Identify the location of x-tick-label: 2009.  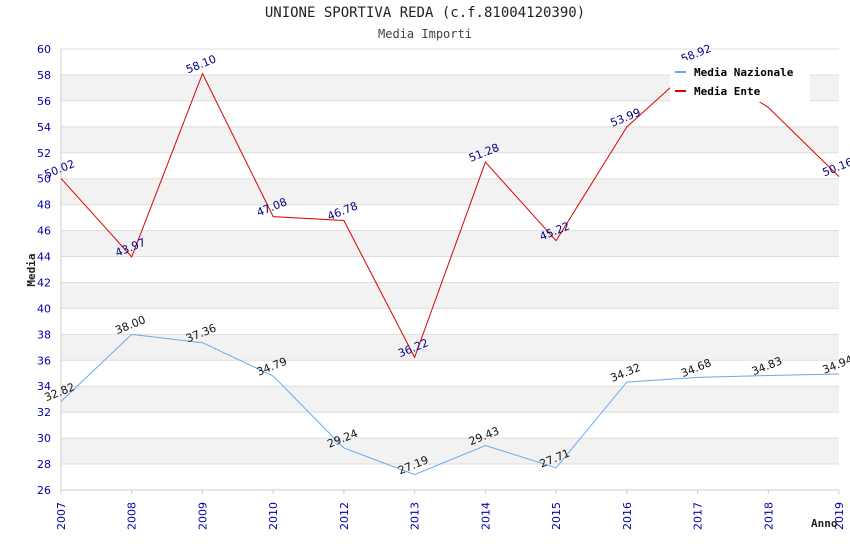
(202, 516).